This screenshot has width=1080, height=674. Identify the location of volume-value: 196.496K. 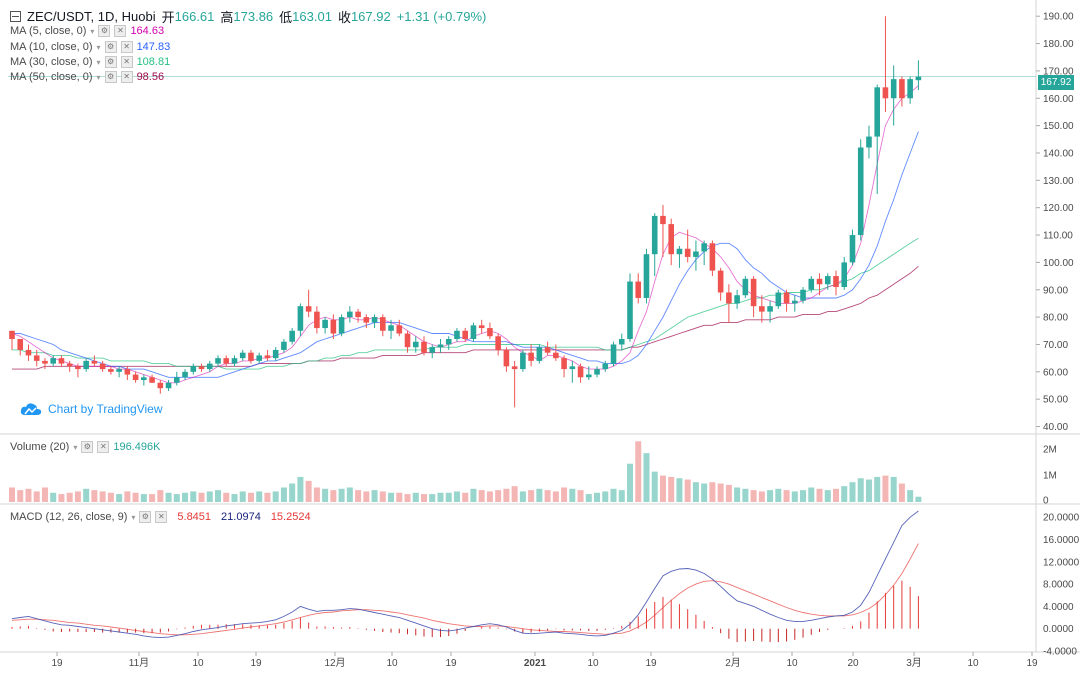
(137, 447).